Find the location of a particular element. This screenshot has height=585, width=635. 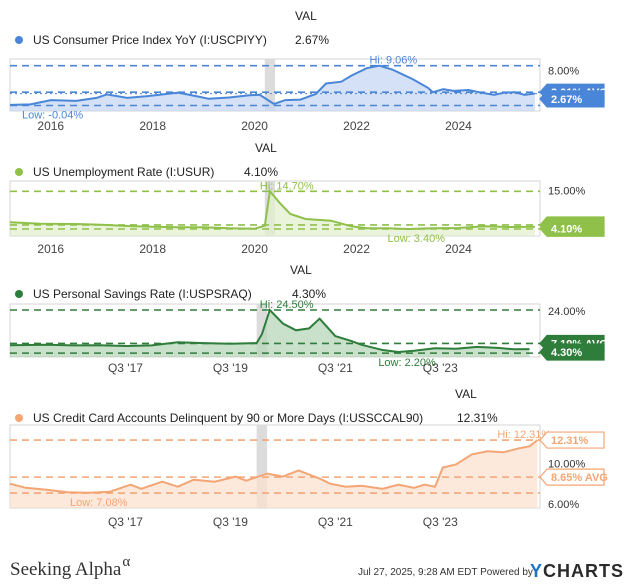

right-axis-label: 15.00% is located at coordinates (567, 191).